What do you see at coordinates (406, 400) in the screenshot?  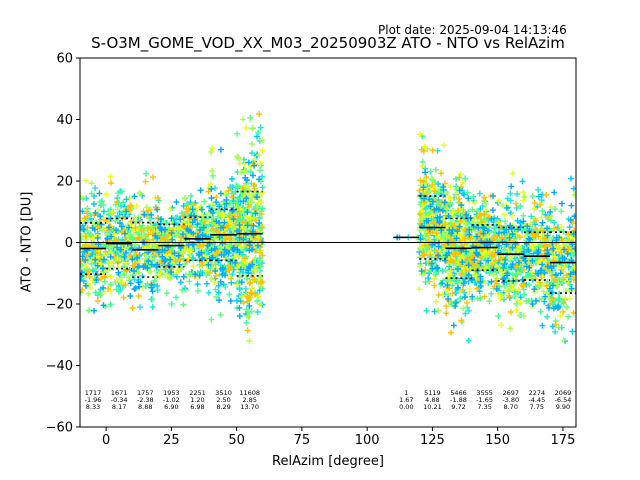 I see `bin-stat-mean: 1.67` at bounding box center [406, 400].